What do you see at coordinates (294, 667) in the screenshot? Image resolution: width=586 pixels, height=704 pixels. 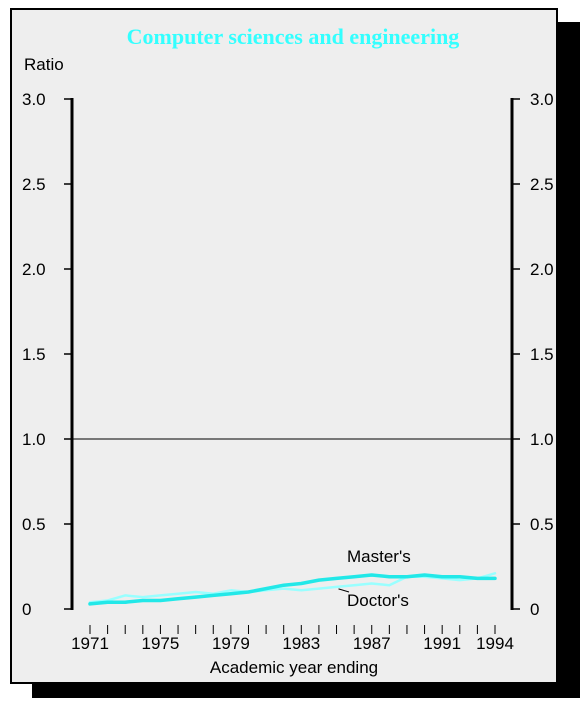 I see `x-axis-label: Academic year ending` at bounding box center [294, 667].